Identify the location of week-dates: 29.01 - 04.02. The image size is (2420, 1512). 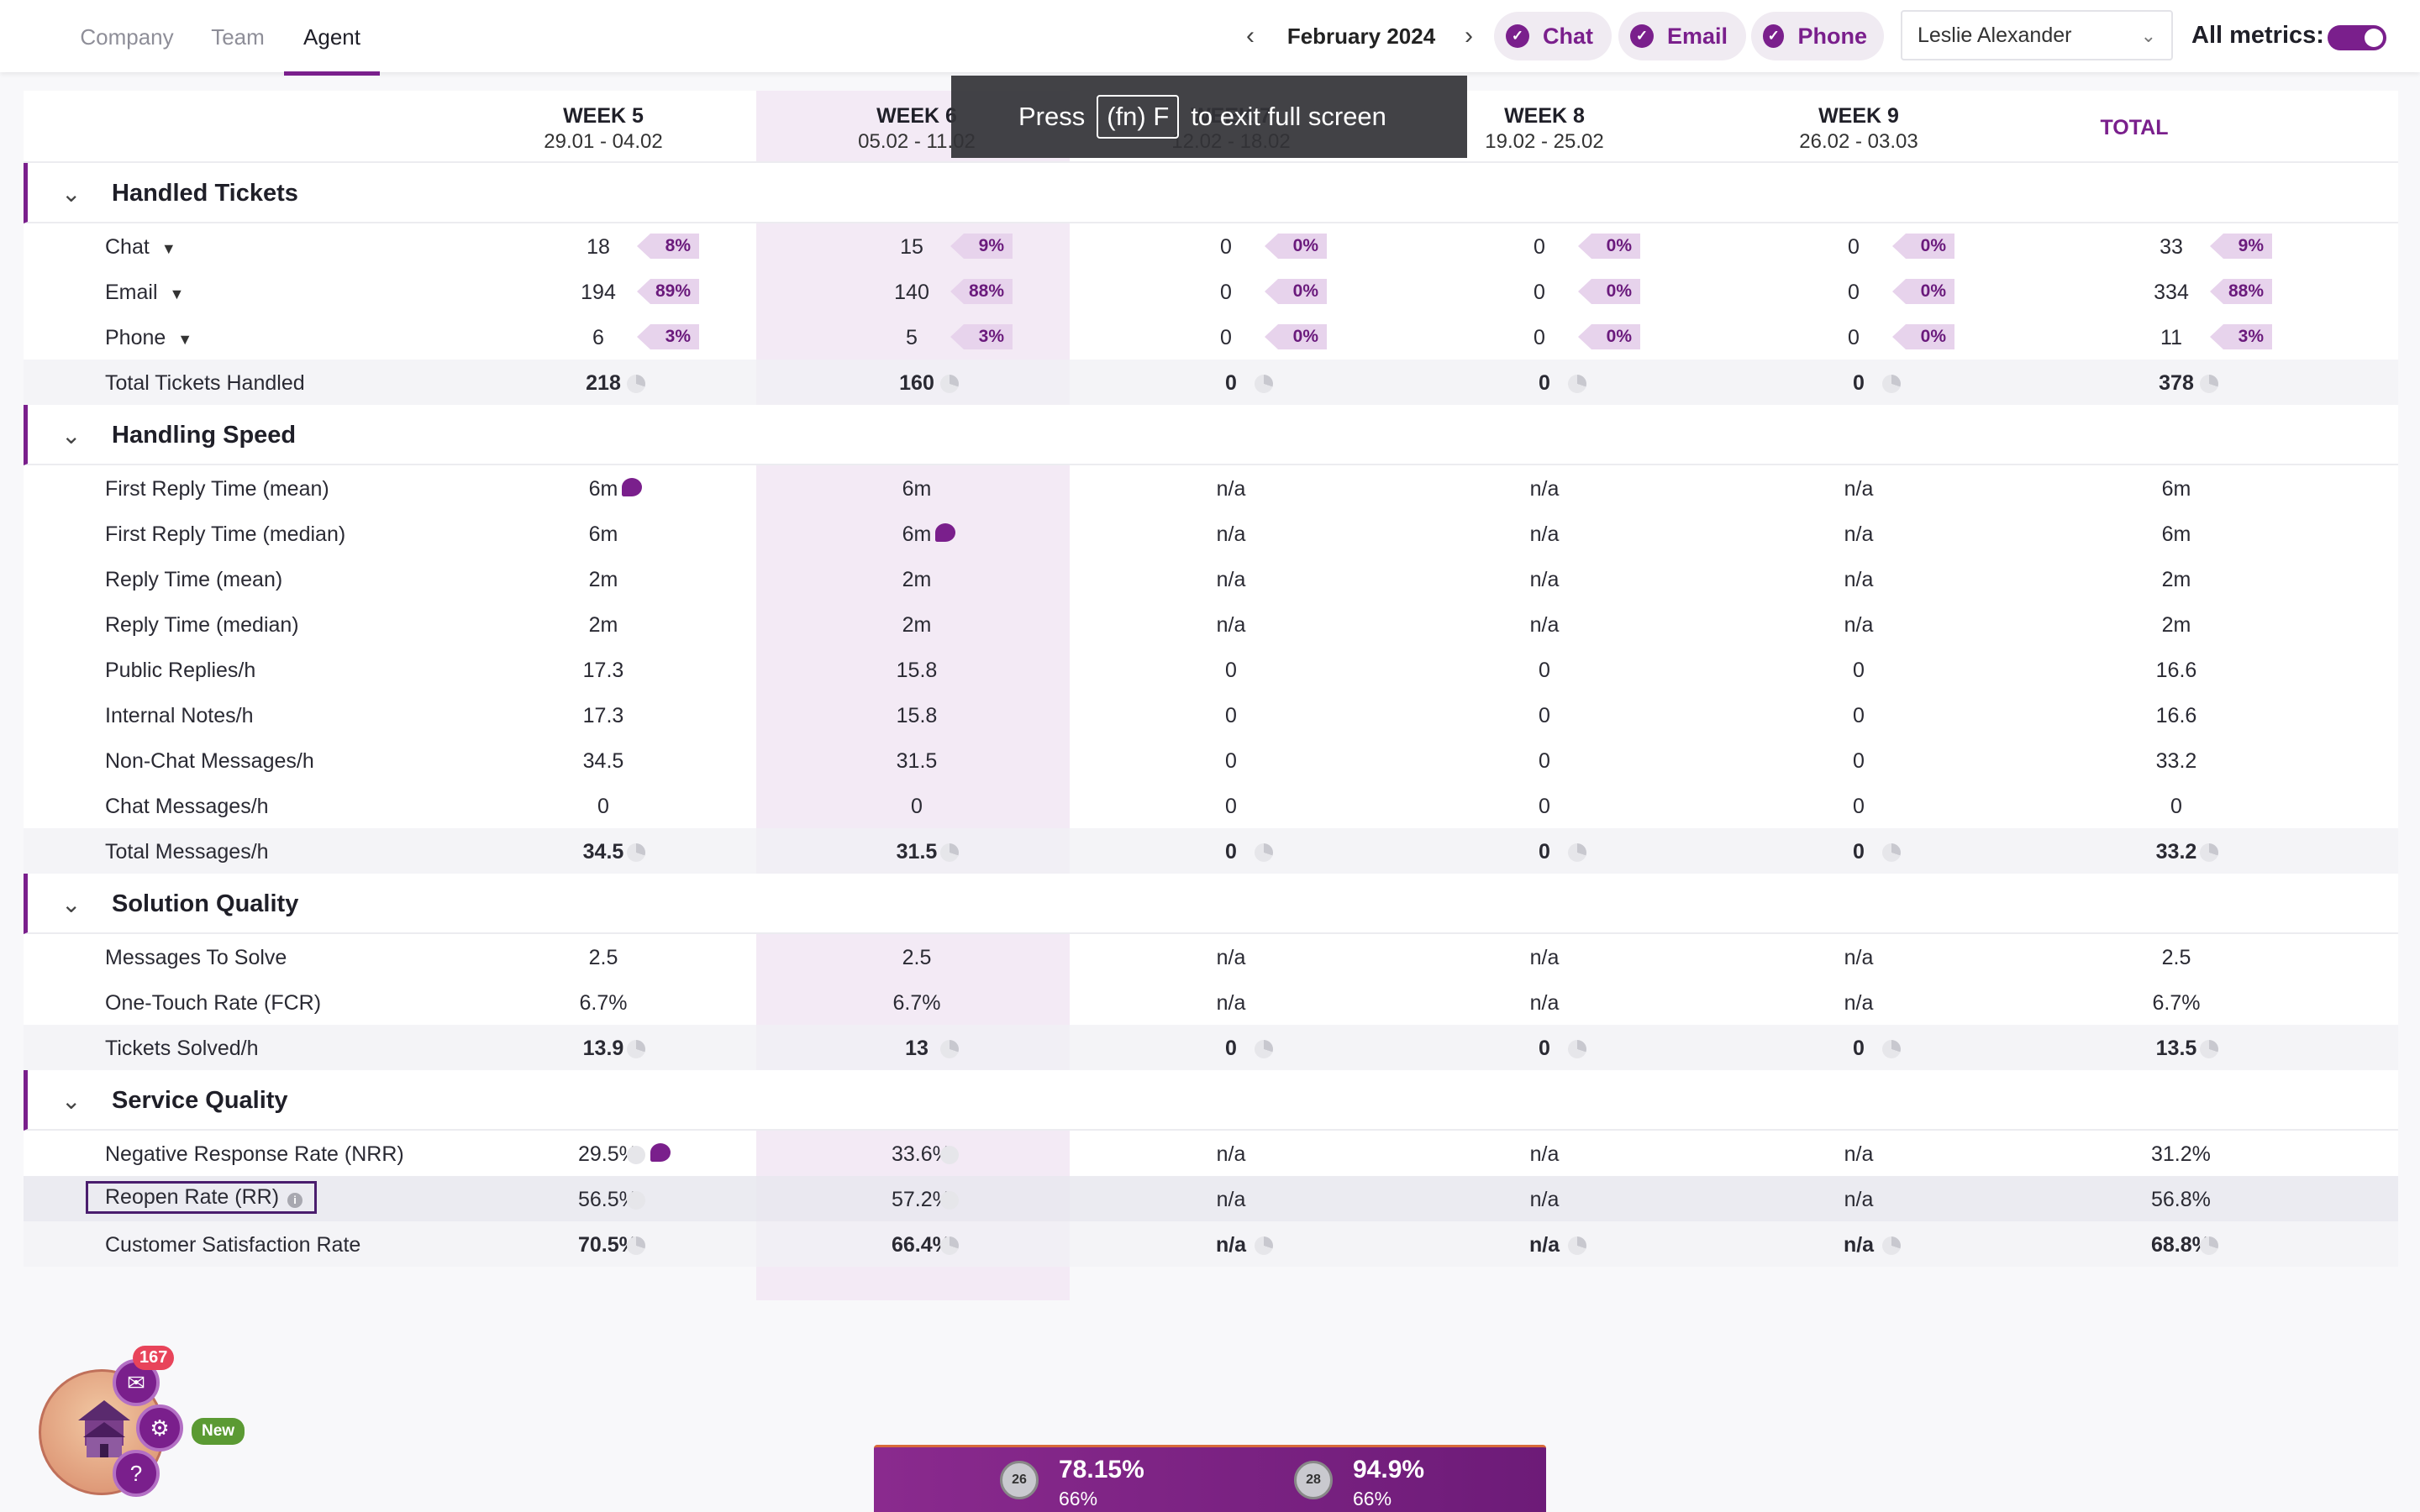
(603, 141).